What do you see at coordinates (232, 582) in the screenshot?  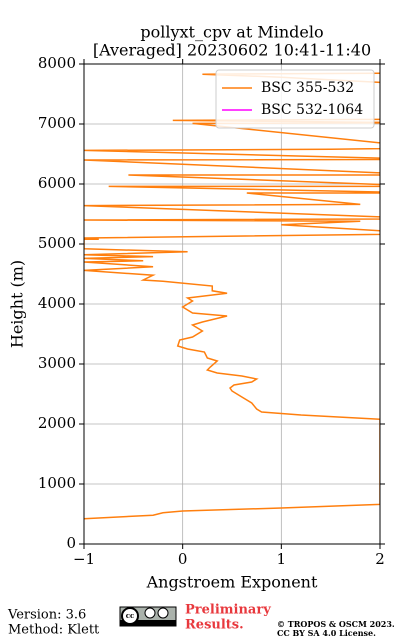 I see `x-axis-label: Angstroem Exponent` at bounding box center [232, 582].